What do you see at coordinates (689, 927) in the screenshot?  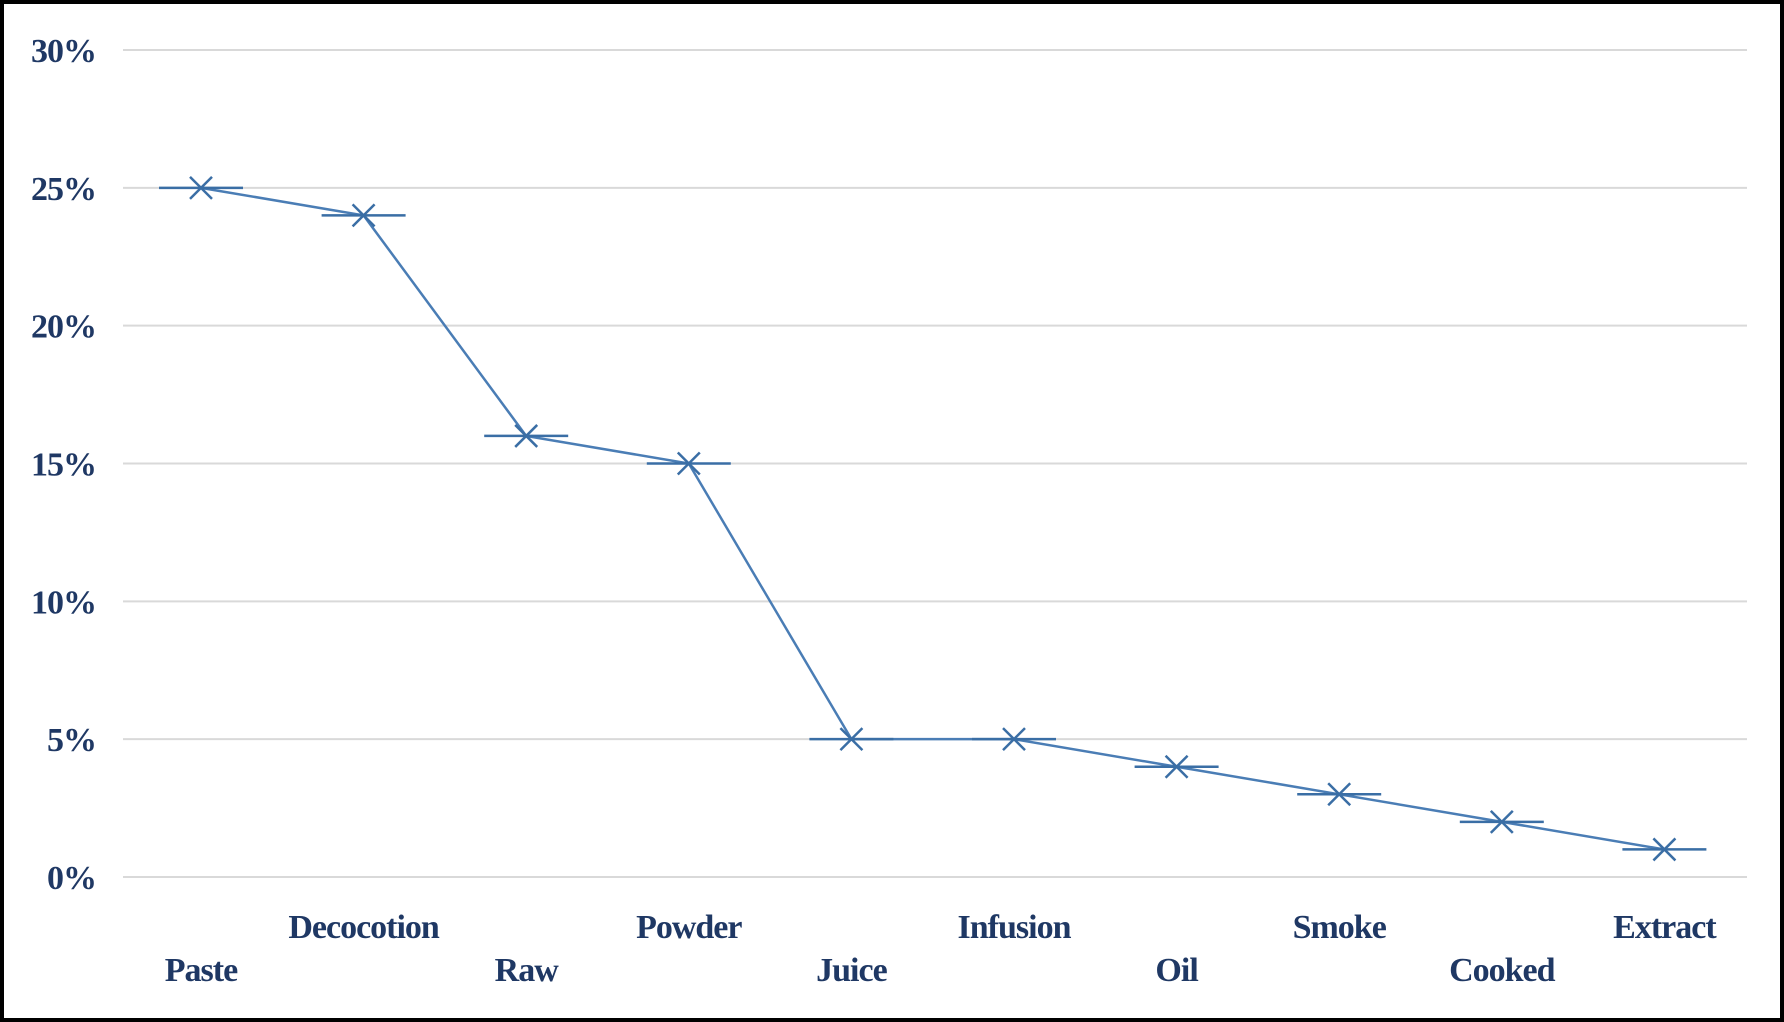 I see `x-category-label: Powder` at bounding box center [689, 927].